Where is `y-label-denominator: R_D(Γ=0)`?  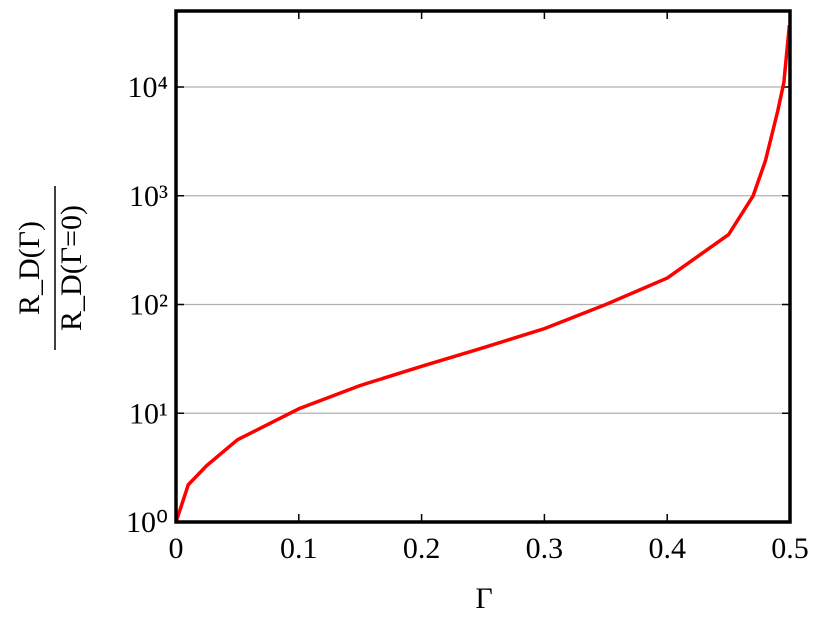
y-label-denominator: R_D(Γ=0) is located at coordinates (71, 268).